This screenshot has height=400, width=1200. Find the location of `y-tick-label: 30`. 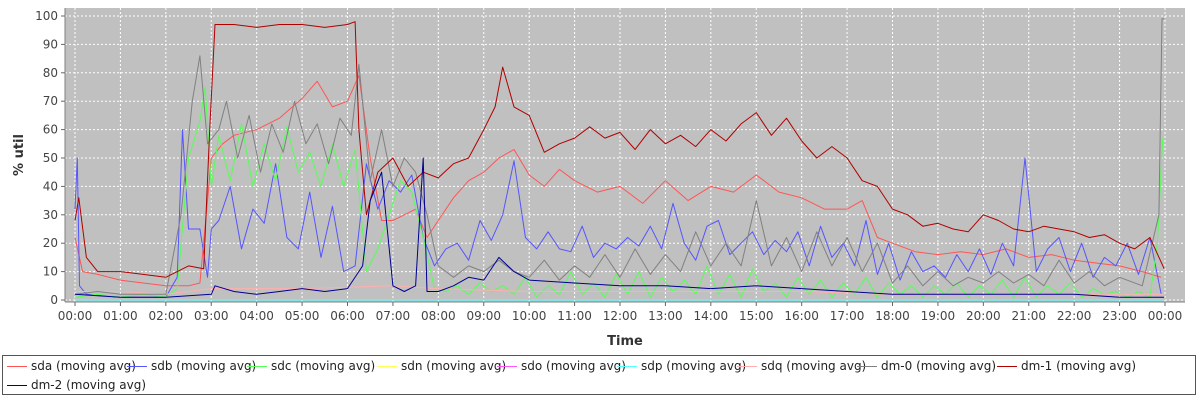

y-tick-label: 30 is located at coordinates (50, 215).